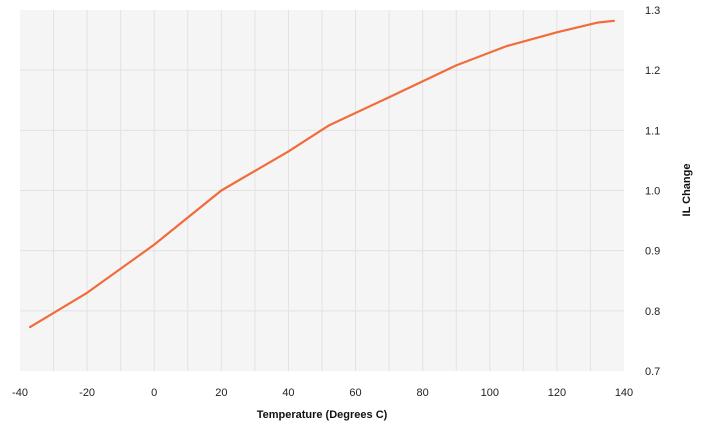 This screenshot has width=707, height=427. What do you see at coordinates (20, 393) in the screenshot?
I see `x-tick-label: -40` at bounding box center [20, 393].